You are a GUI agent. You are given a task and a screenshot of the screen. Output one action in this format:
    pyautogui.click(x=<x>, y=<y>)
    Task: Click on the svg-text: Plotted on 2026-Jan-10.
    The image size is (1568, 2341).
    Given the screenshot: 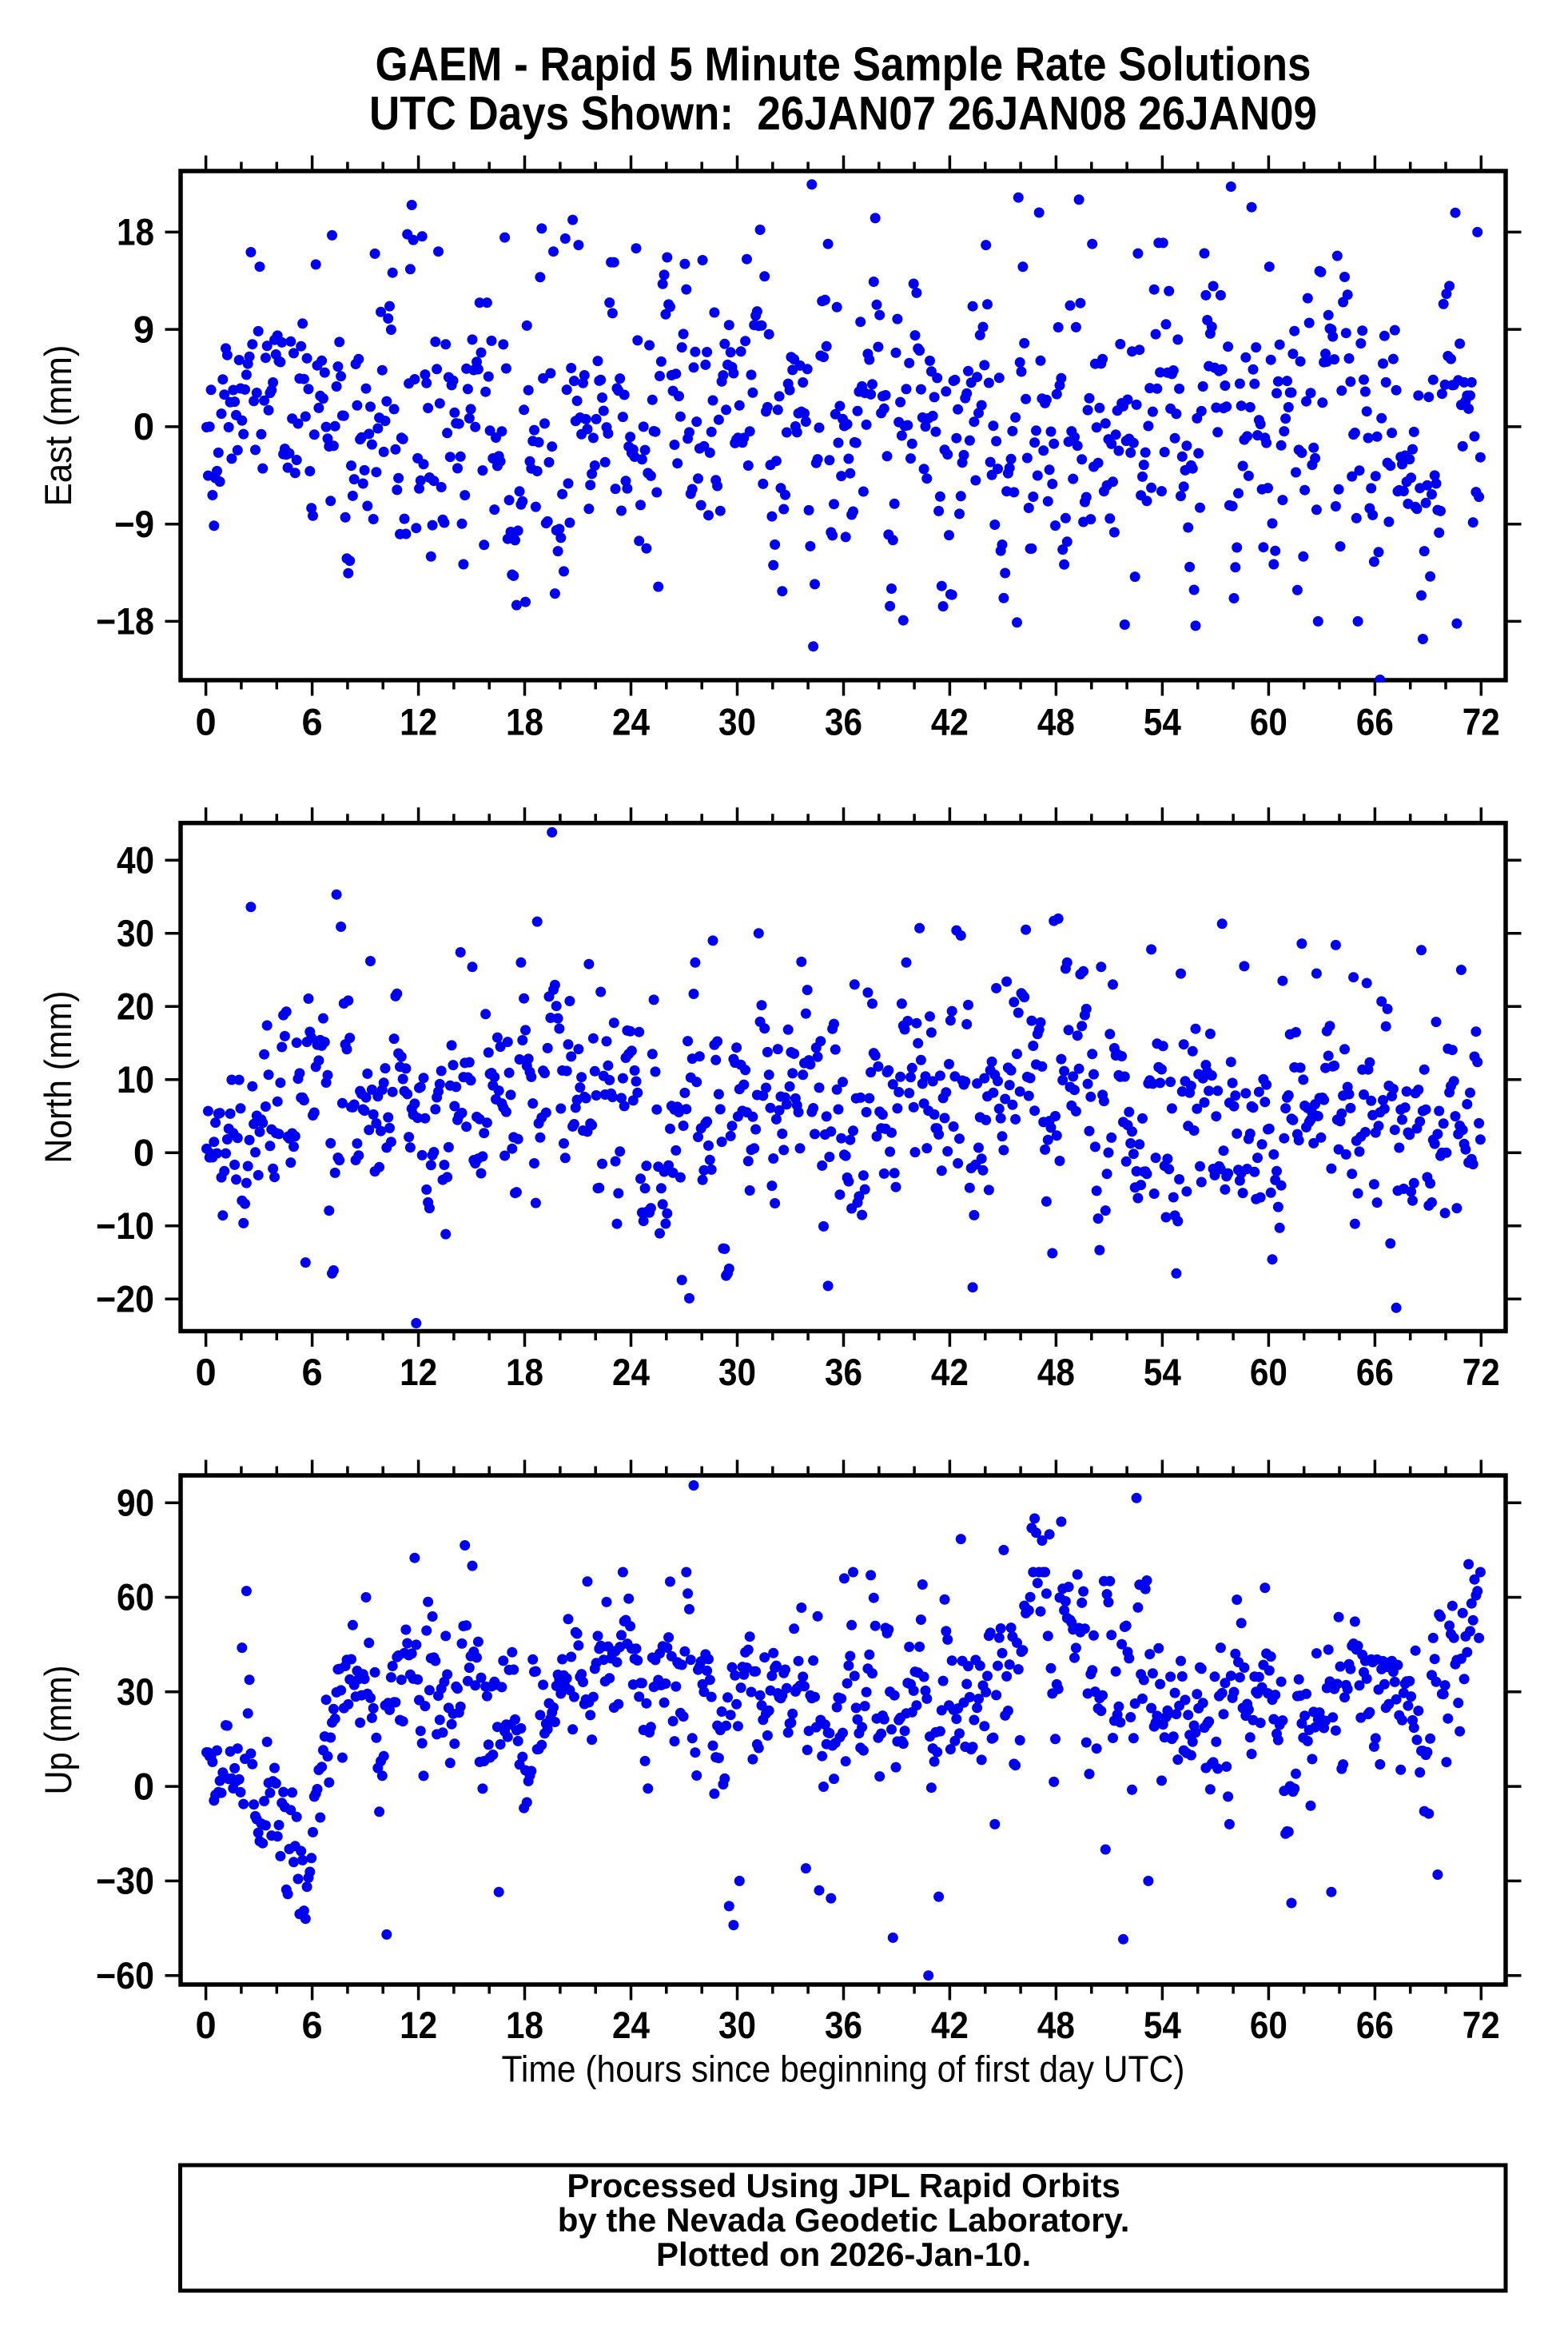 What is the action you would take?
    pyautogui.click(x=844, y=2254)
    